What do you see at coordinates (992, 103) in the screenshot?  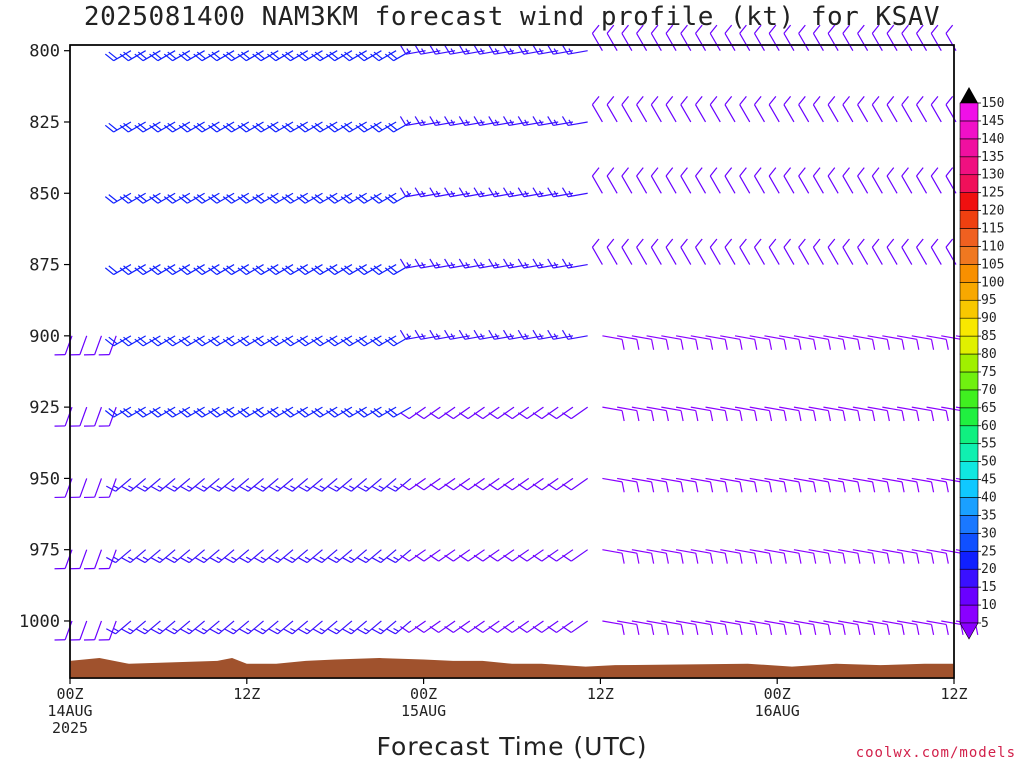 I see `colorbar-label: 150` at bounding box center [992, 103].